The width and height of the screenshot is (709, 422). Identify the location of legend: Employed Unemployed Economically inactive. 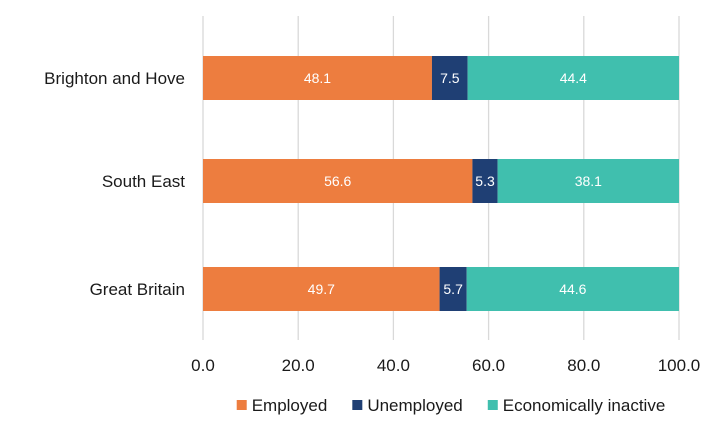
(451, 405).